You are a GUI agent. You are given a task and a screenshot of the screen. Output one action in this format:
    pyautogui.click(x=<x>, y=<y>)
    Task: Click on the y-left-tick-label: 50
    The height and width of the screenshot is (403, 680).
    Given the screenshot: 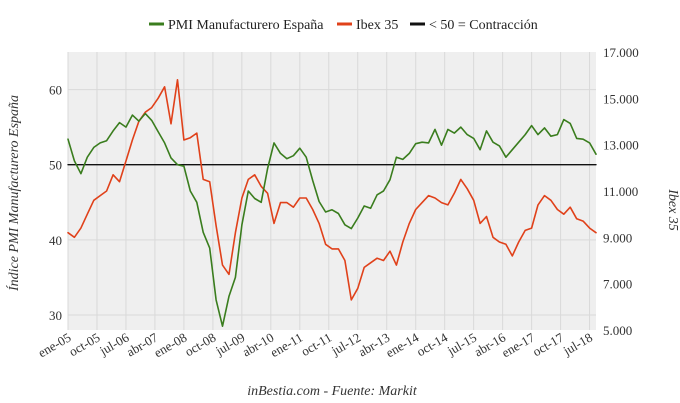 What is the action you would take?
    pyautogui.click(x=55, y=165)
    